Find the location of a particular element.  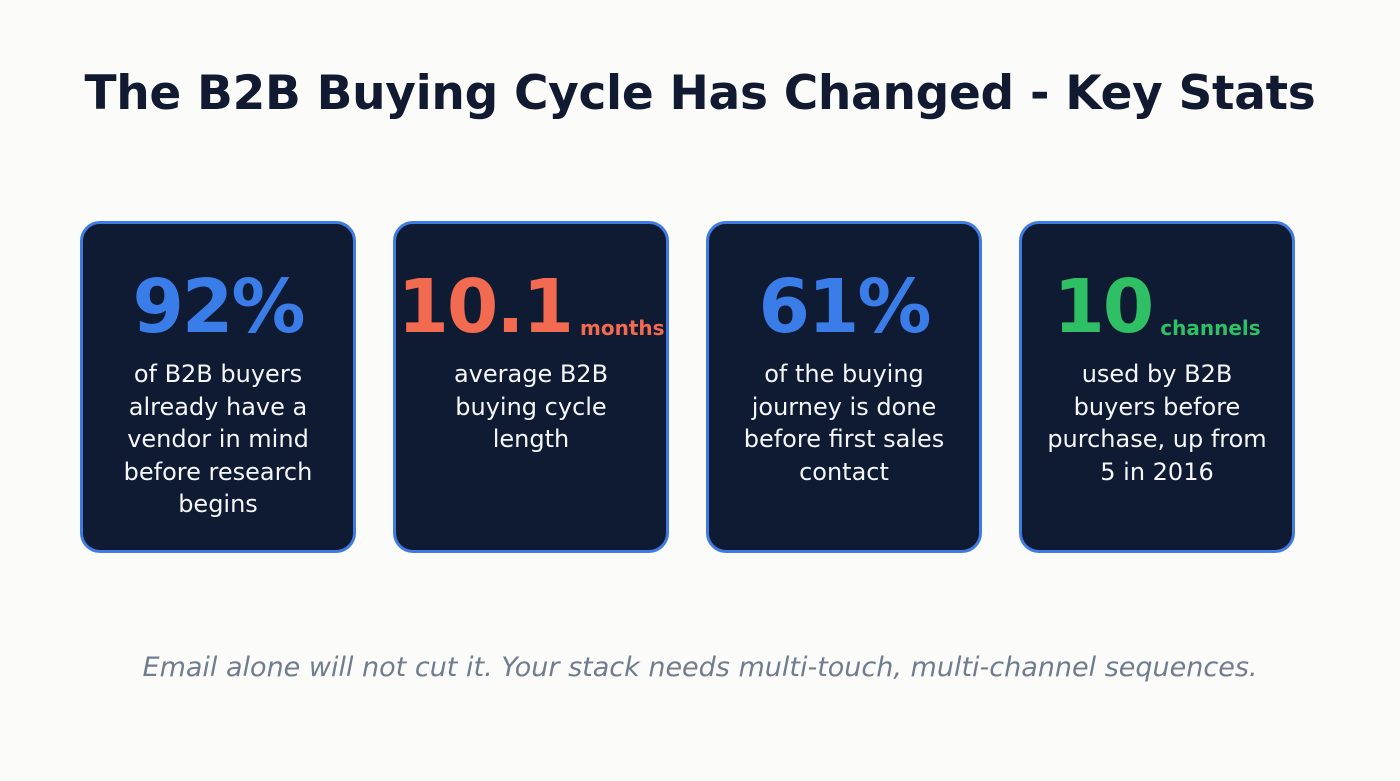

stat-line: 92% is located at coordinates (218, 304).